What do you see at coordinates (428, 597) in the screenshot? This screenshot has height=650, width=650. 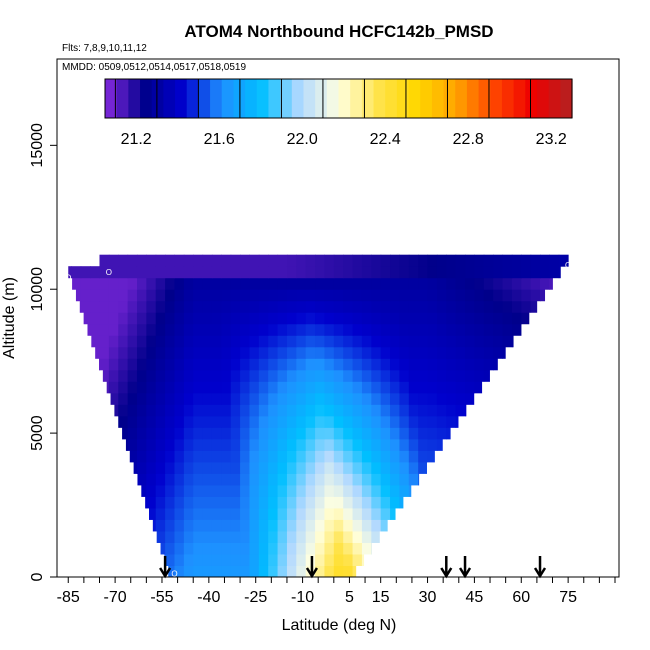 I see `x-tick-label: 30` at bounding box center [428, 597].